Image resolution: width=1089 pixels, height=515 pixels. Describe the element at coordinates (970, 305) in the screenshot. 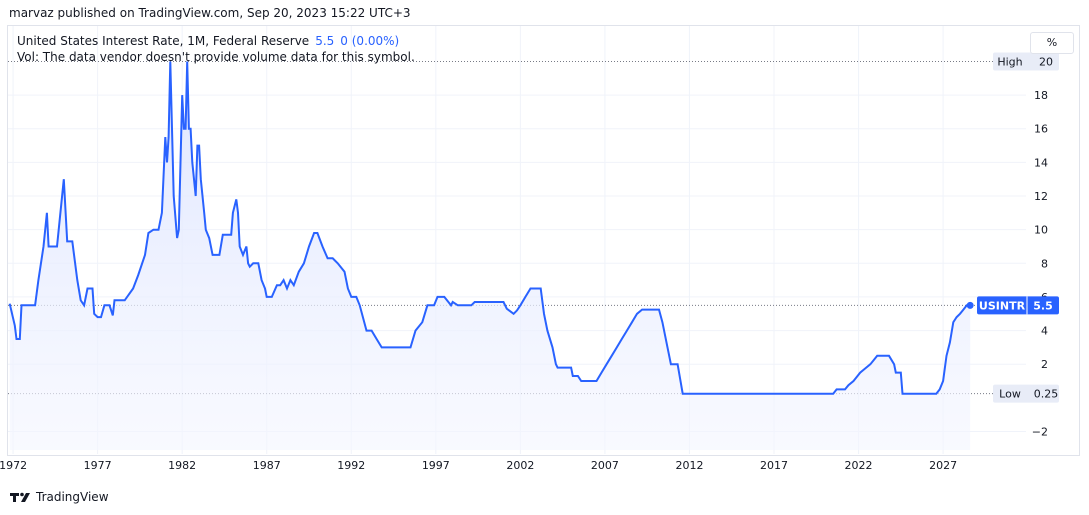

I see `last-value-dot` at that location.